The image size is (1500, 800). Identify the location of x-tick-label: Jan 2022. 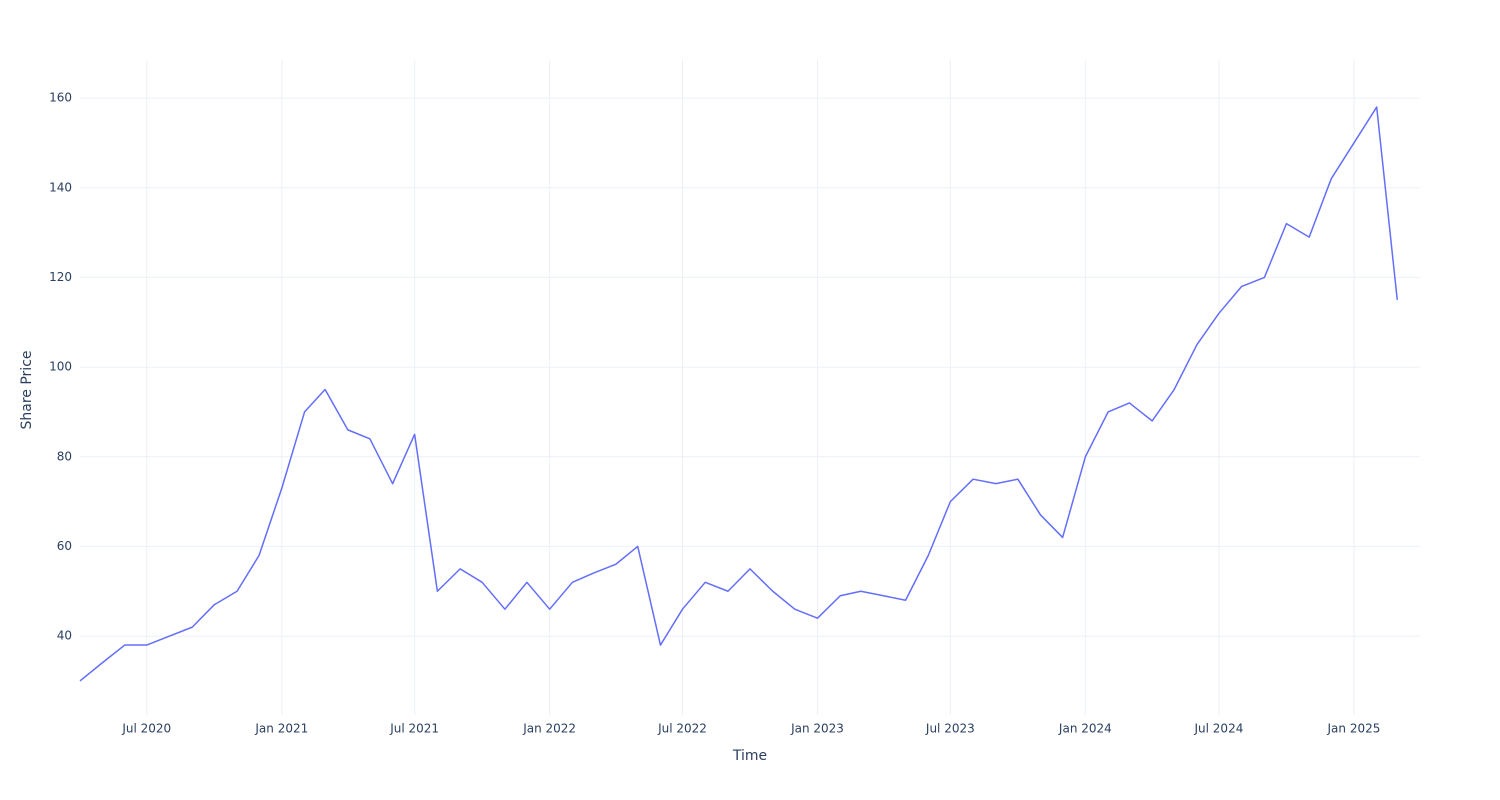
(549, 729).